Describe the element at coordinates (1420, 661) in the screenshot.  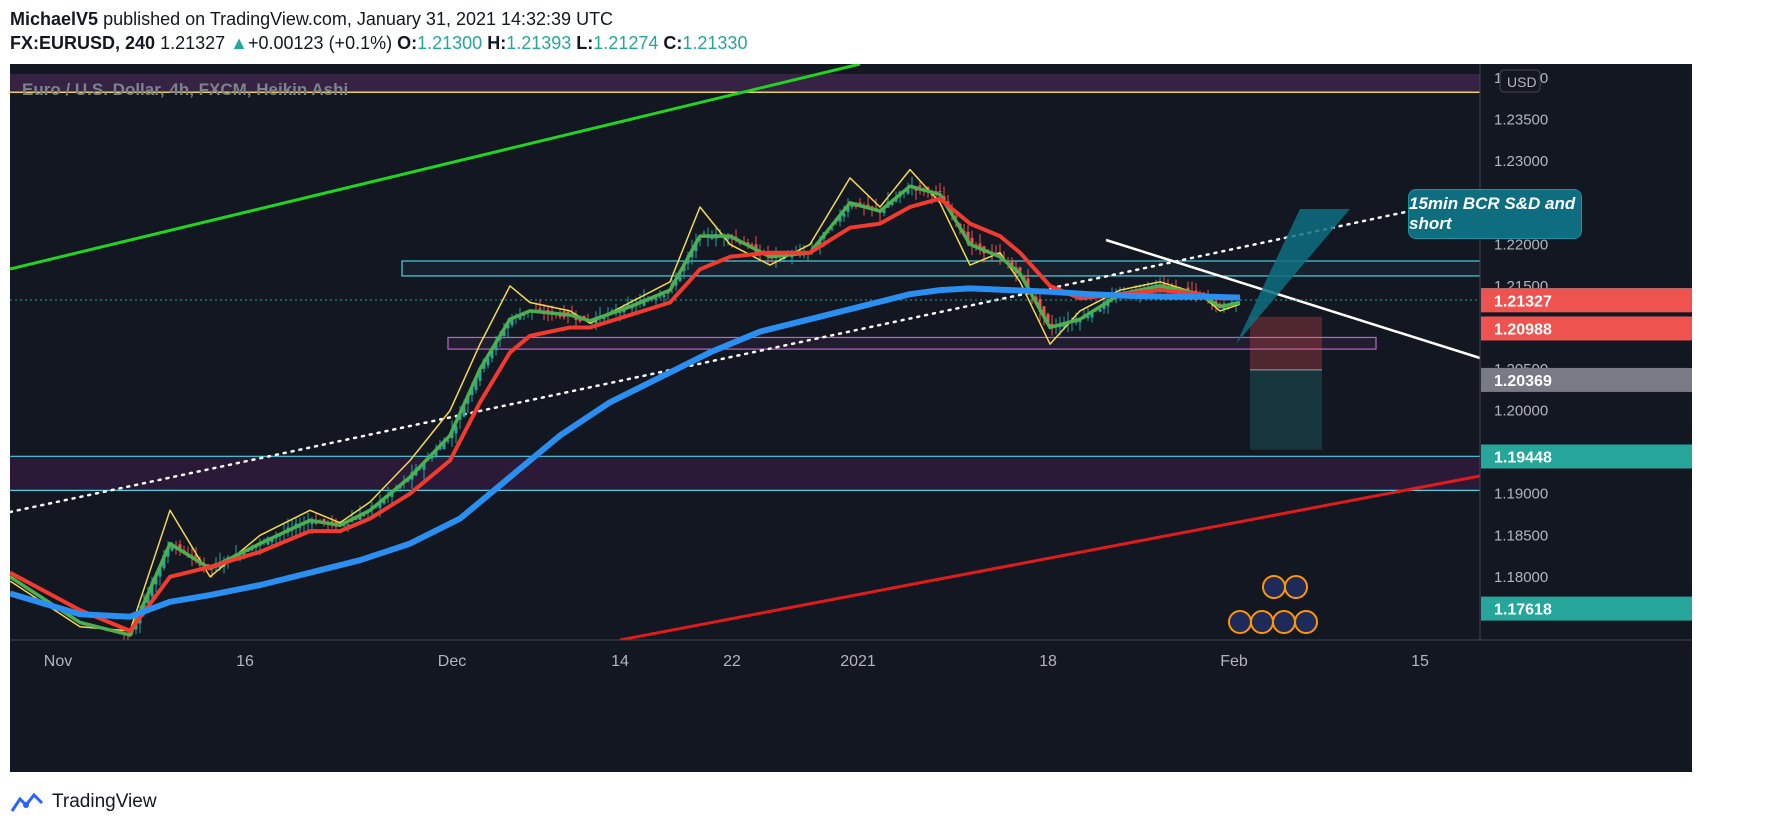
I see `time-tick-label: 15` at that location.